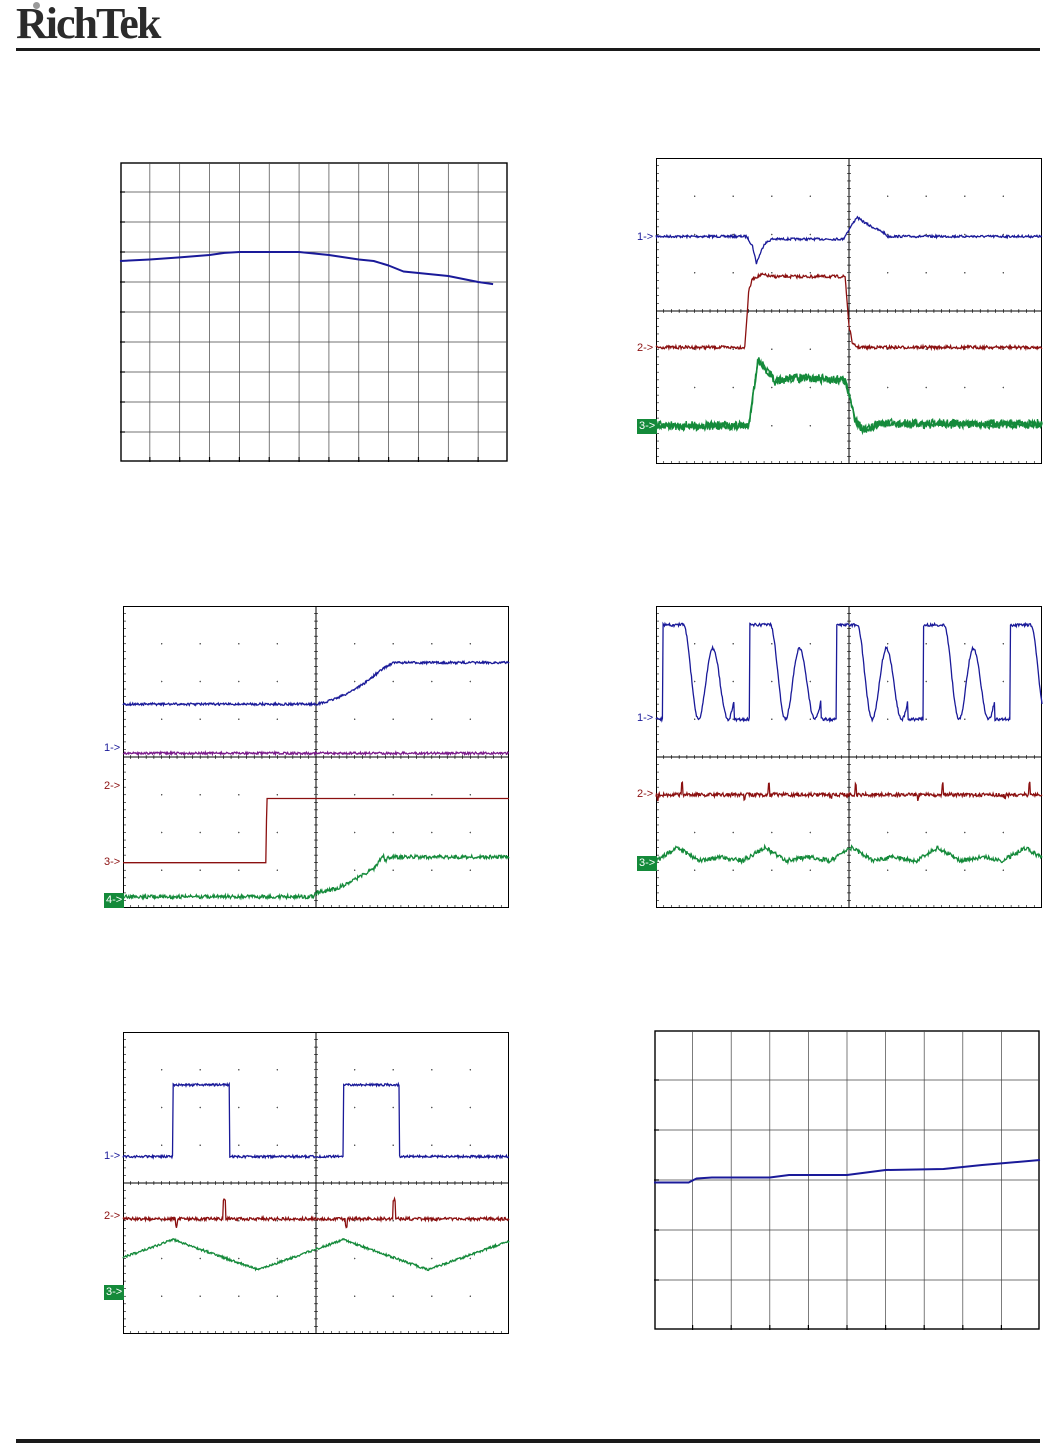  Describe the element at coordinates (114, 901) in the screenshot. I see `channel-marker-4: 4->` at that location.